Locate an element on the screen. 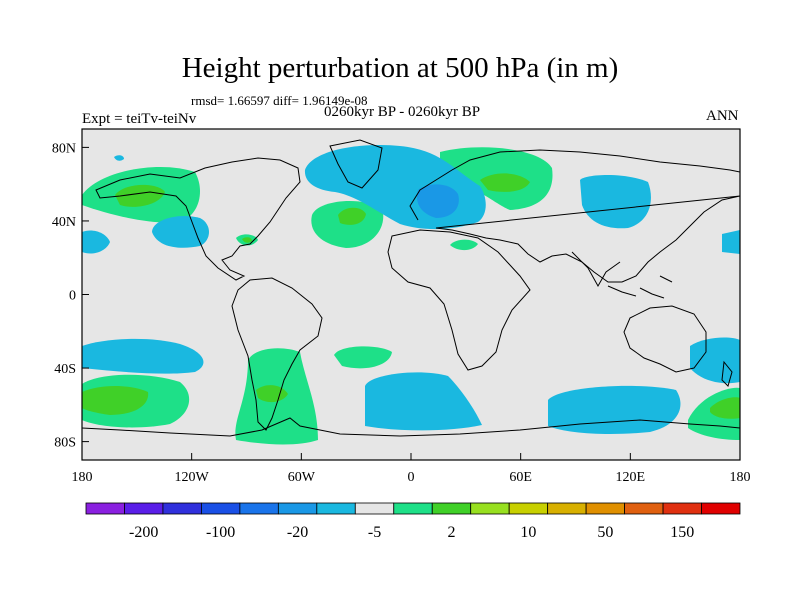 This screenshot has height=600, width=800. y-axis: 80N 40N 0 40S 80S is located at coordinates (70, 296).